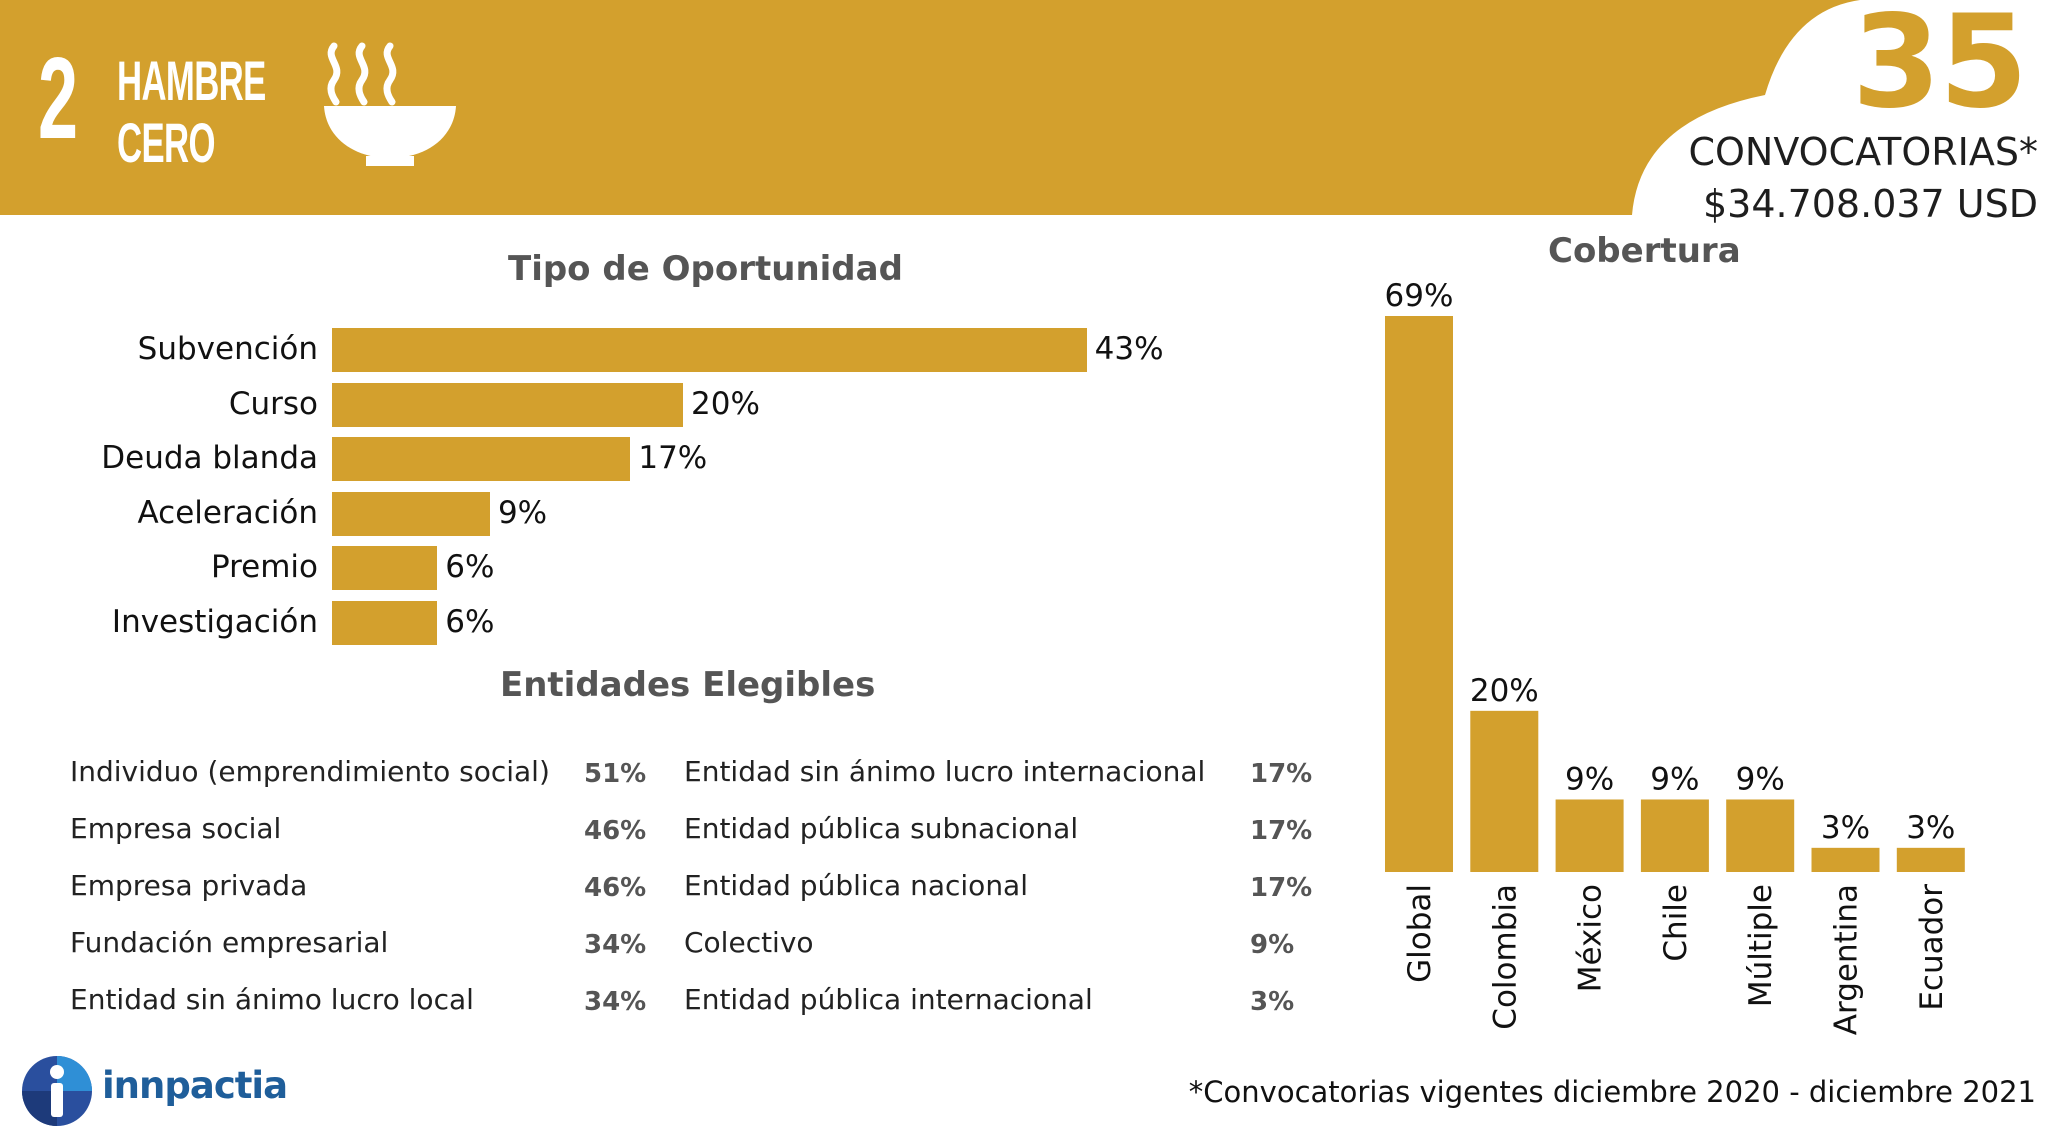 This screenshot has height=1144, width=2048. Describe the element at coordinates (227, 349) in the screenshot. I see `opportunity-category-label: Subvención` at that location.